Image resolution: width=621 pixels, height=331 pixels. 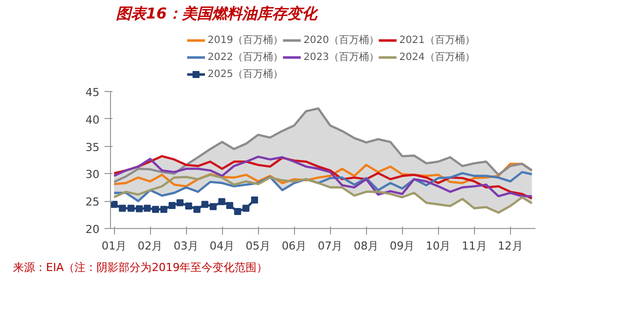 What do you see at coordinates (294, 246) in the screenshot?
I see `x-tick-label: 06月` at bounding box center [294, 246].